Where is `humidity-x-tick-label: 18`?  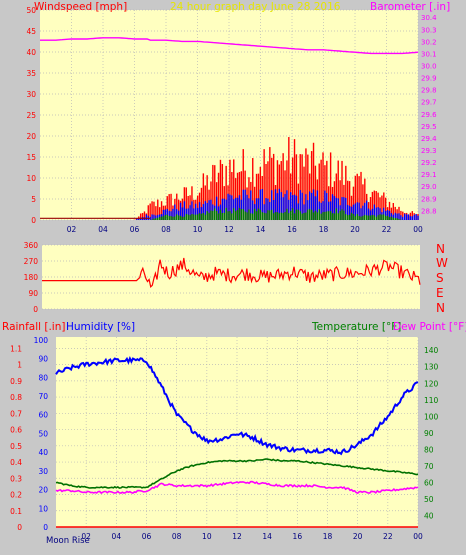
humidity-x-tick-label: 18 is located at coordinates (328, 536).